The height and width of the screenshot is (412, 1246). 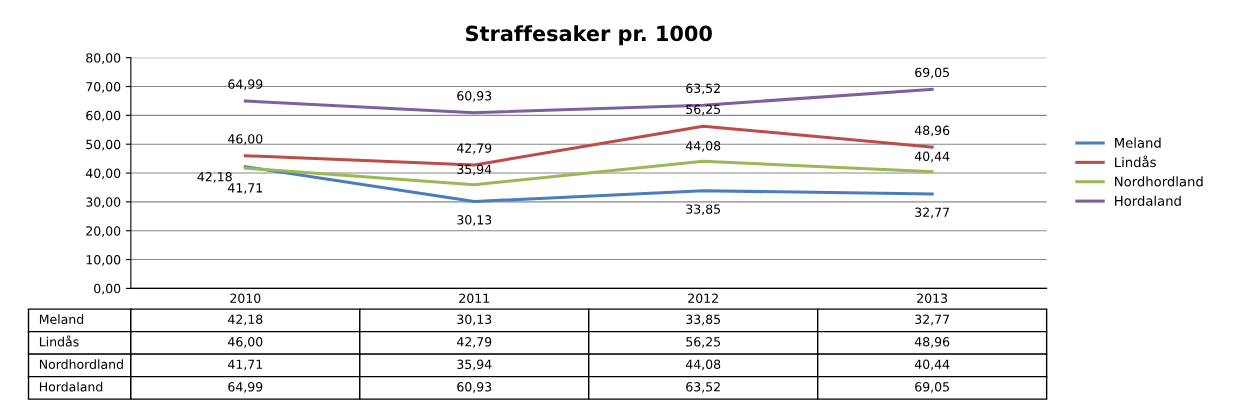 I want to click on x-tick-label: 2013, so click(x=932, y=298).